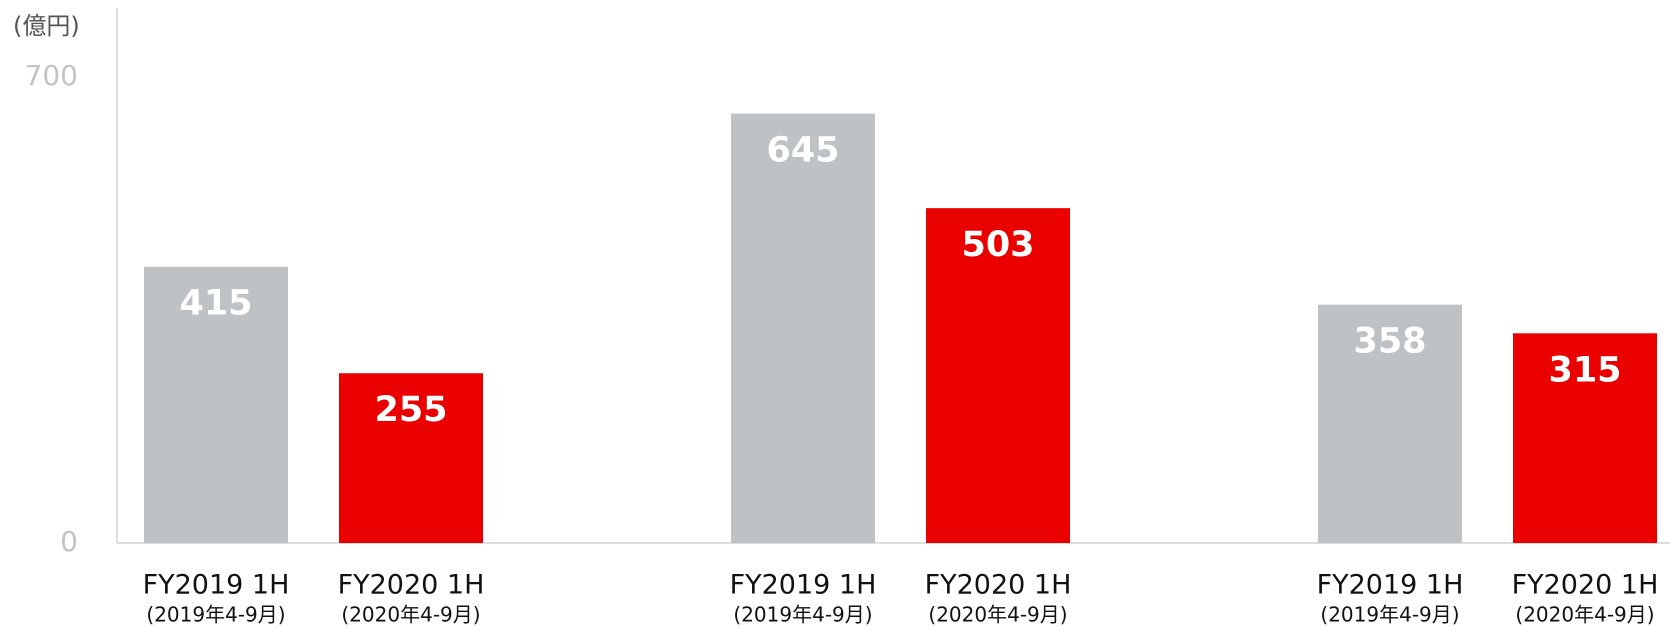 The image size is (1670, 628). What do you see at coordinates (802, 151) in the screenshot?
I see `value-label: 645` at bounding box center [802, 151].